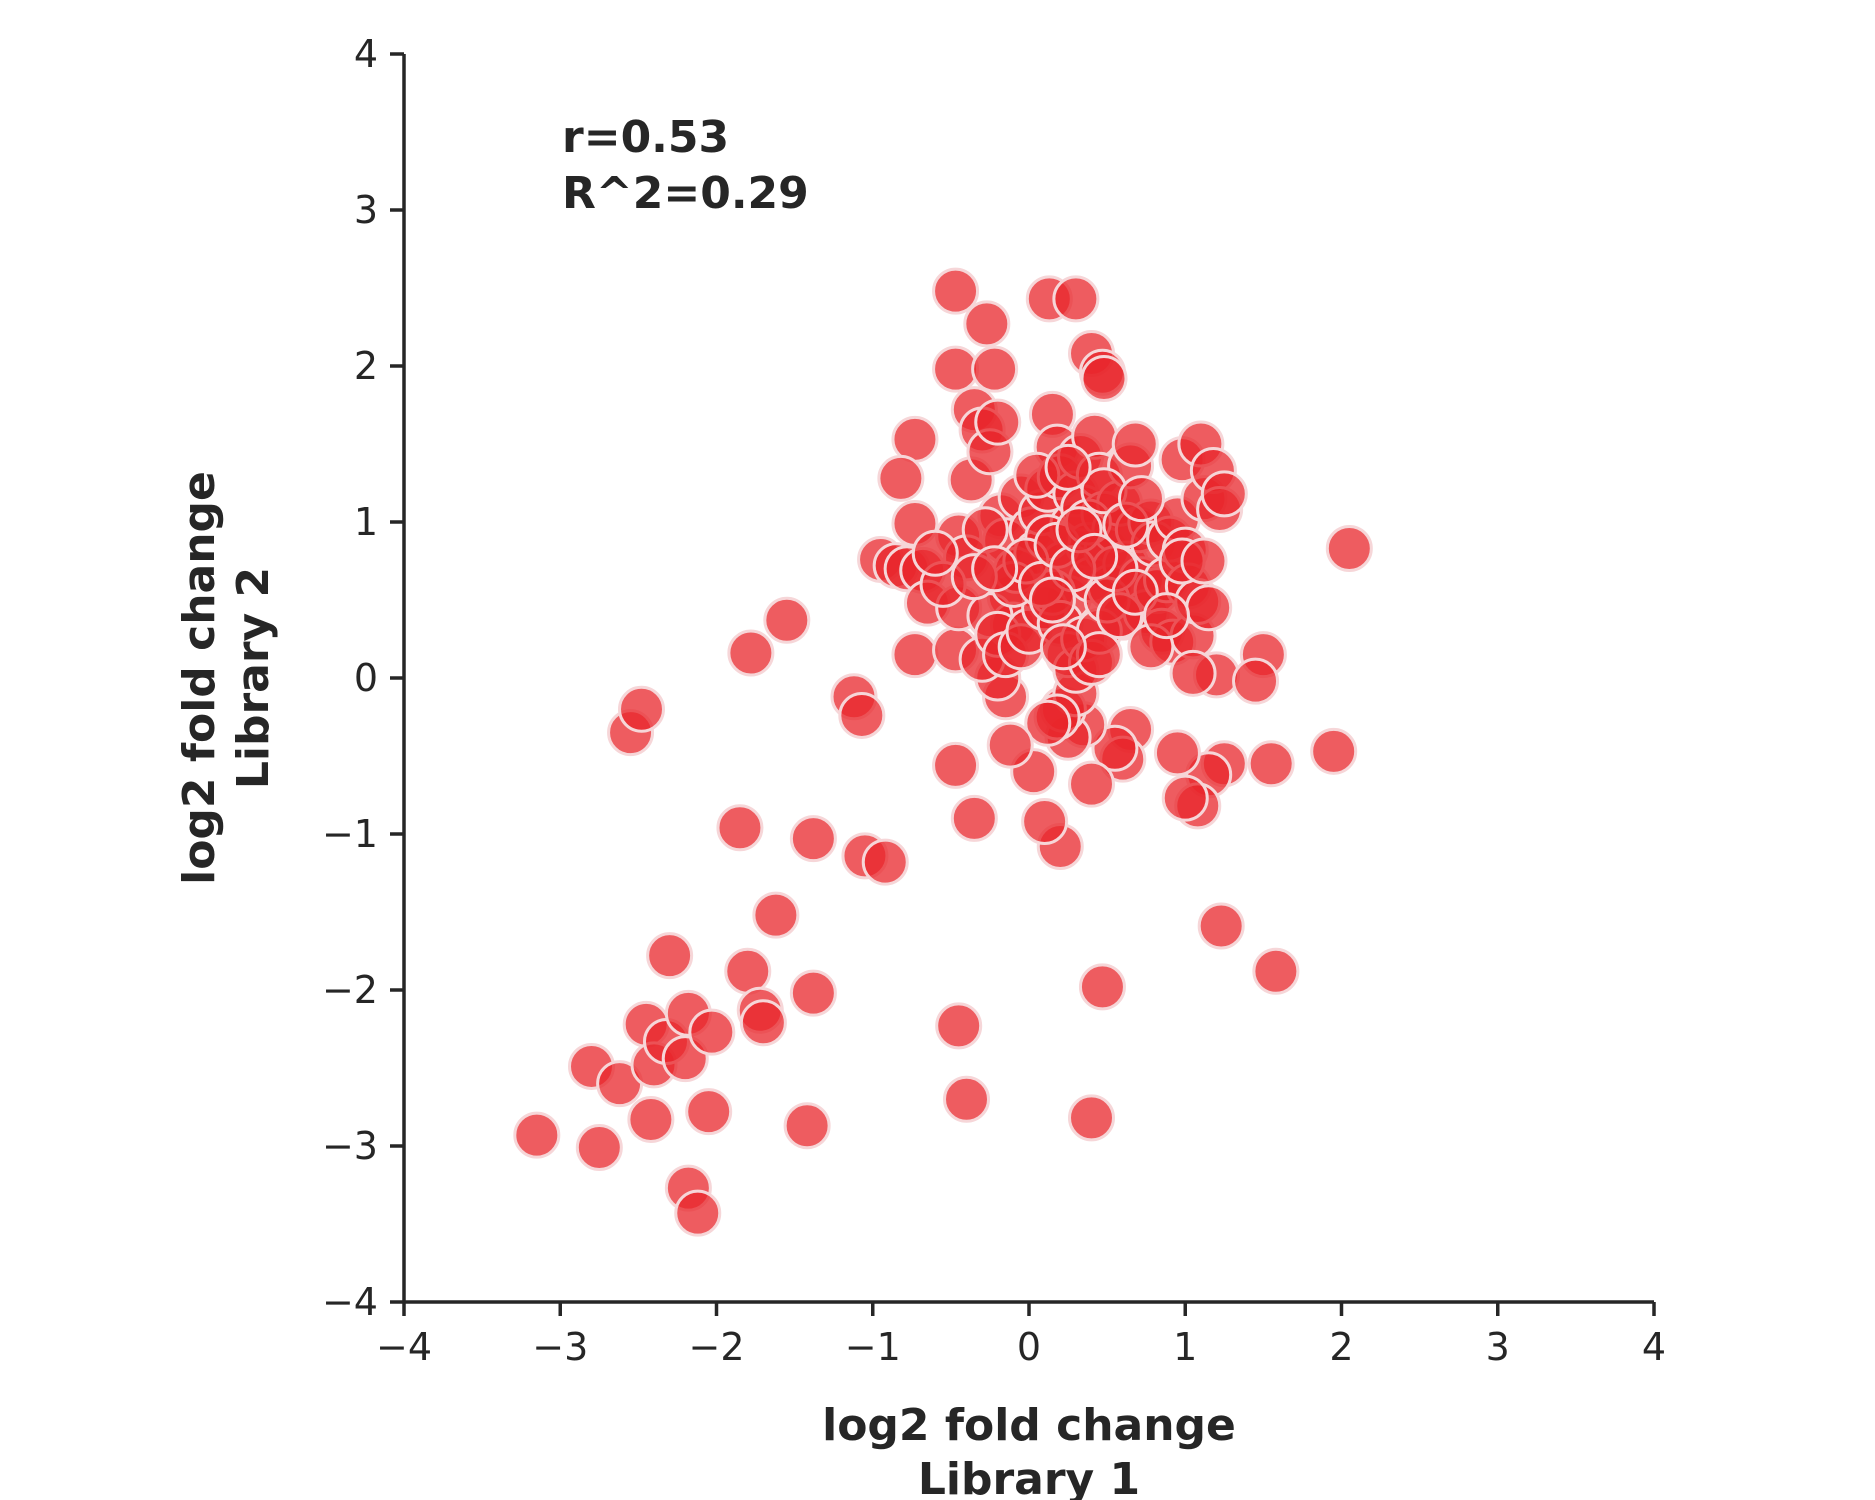 This screenshot has height=1500, width=1875. I want to click on r-squared-annotation: R^2=0.29, so click(685, 193).